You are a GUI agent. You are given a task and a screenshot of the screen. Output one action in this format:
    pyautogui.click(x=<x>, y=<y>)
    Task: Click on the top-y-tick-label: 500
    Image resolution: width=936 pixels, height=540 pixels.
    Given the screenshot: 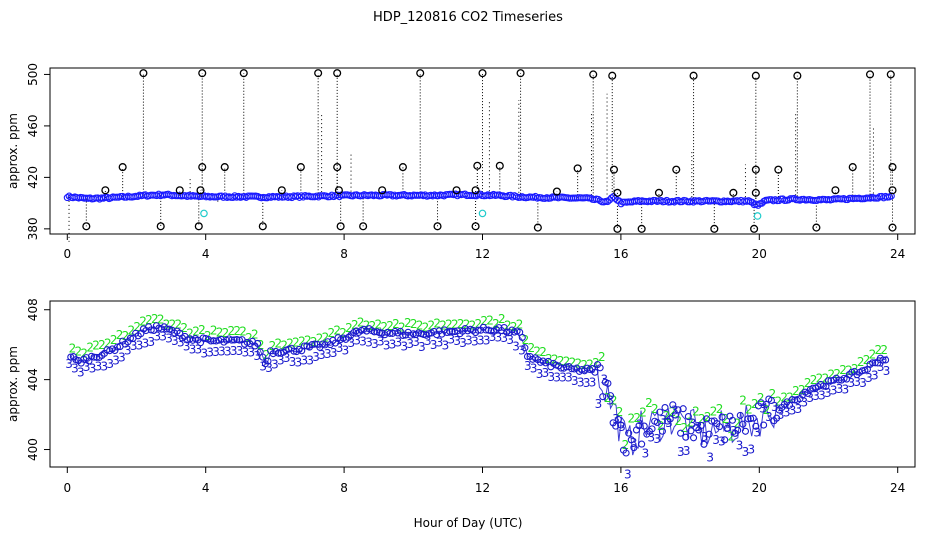 What is the action you would take?
    pyautogui.click(x=33, y=74)
    